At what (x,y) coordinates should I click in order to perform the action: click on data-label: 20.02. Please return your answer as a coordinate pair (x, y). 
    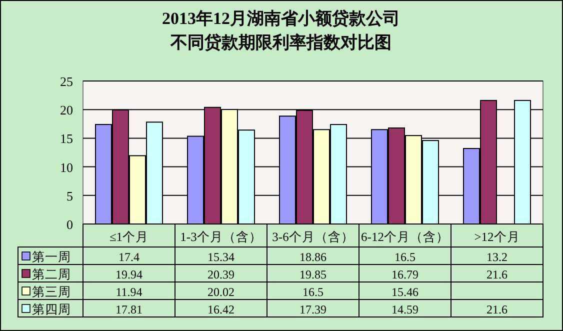
    Looking at the image, I should click on (221, 292).